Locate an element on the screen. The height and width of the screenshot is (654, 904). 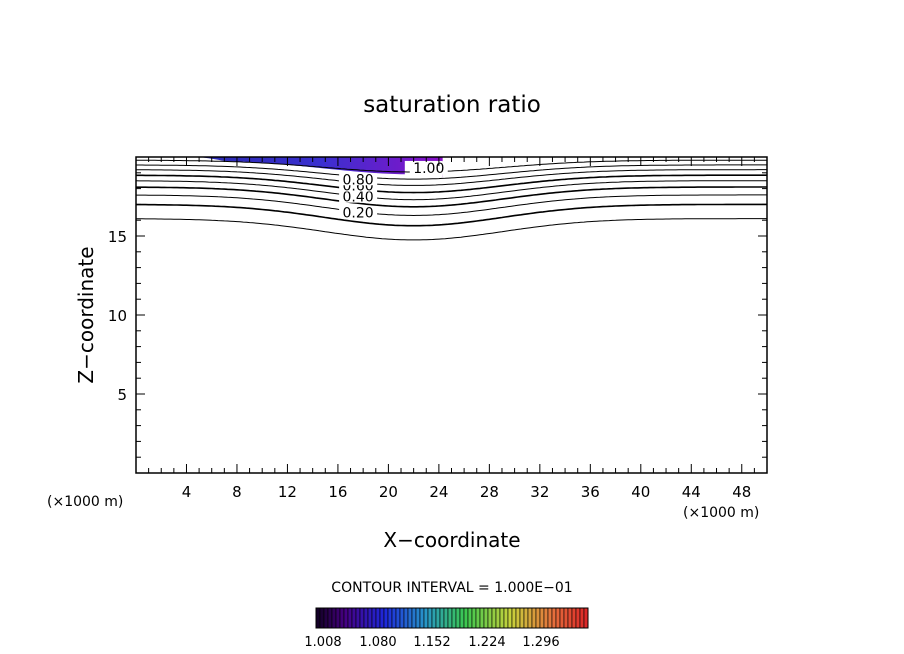
y-tick-label: 10 is located at coordinates (117, 316).